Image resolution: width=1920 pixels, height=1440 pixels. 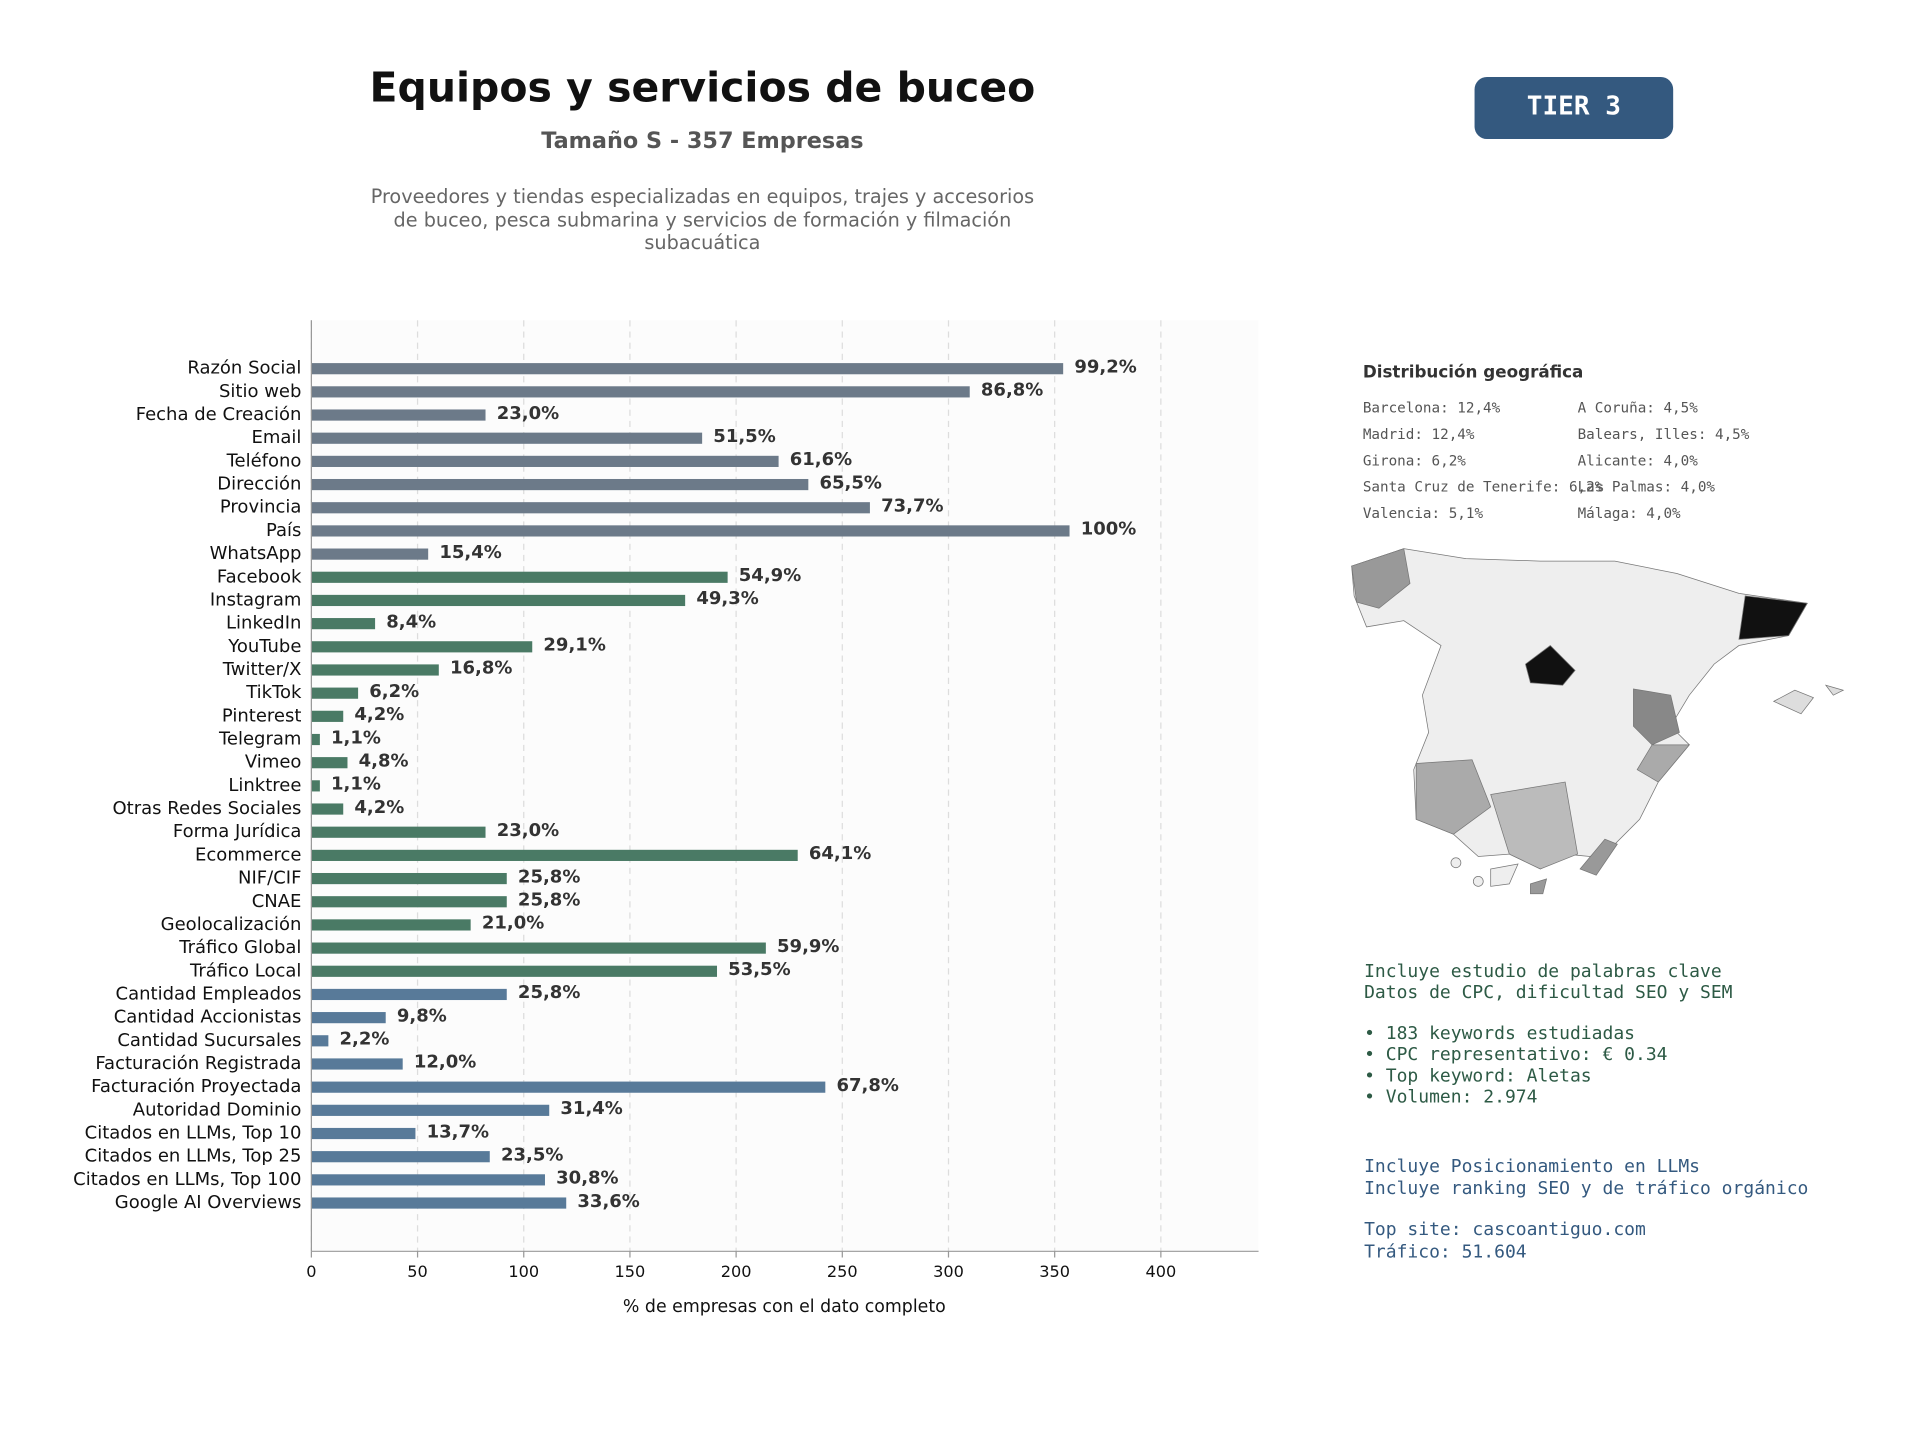 What do you see at coordinates (1432, 408) in the screenshot?
I see `geo-item: Barcelona: 12,4%` at bounding box center [1432, 408].